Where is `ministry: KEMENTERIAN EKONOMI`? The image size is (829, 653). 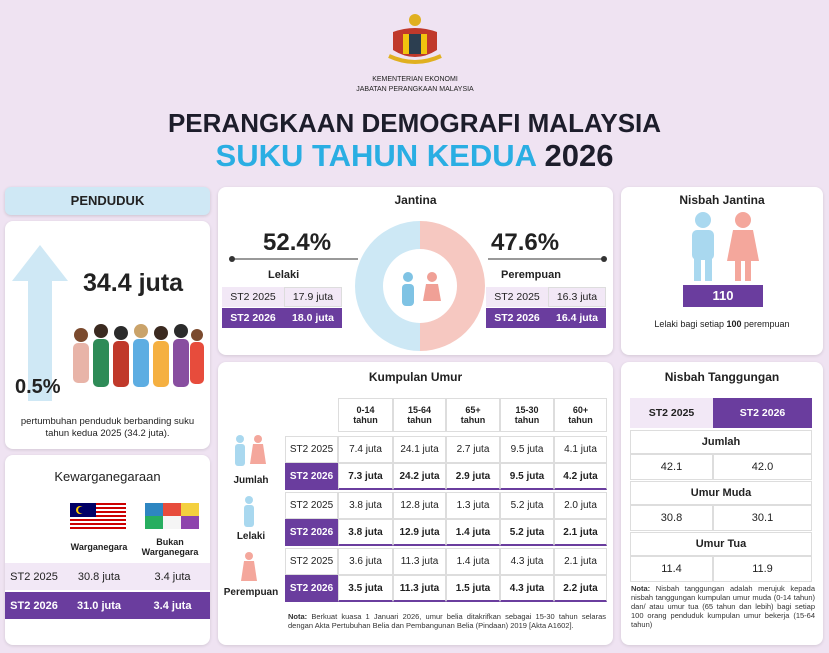 ministry: KEMENTERIAN EKONOMI is located at coordinates (415, 79).